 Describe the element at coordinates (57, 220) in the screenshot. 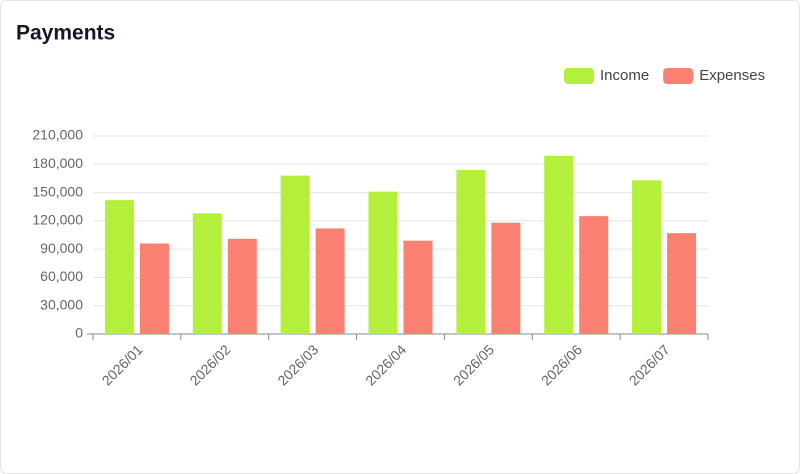

I see `y-tick-label: 120,000` at that location.